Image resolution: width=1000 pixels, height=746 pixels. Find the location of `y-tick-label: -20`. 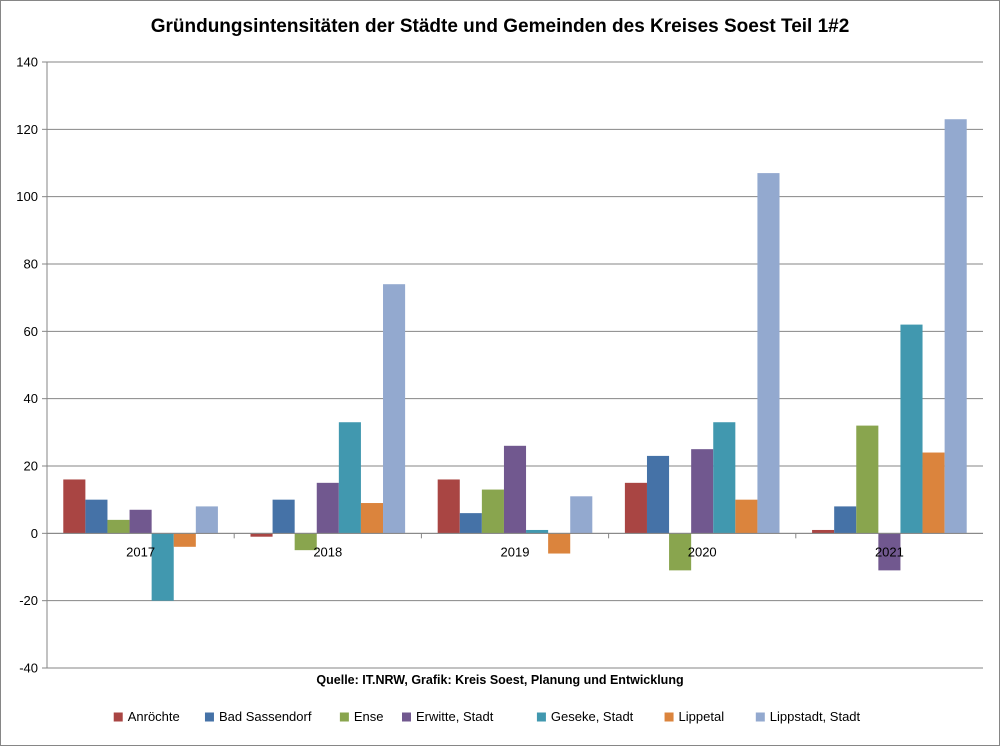

y-tick-label: -20 is located at coordinates (28, 600).